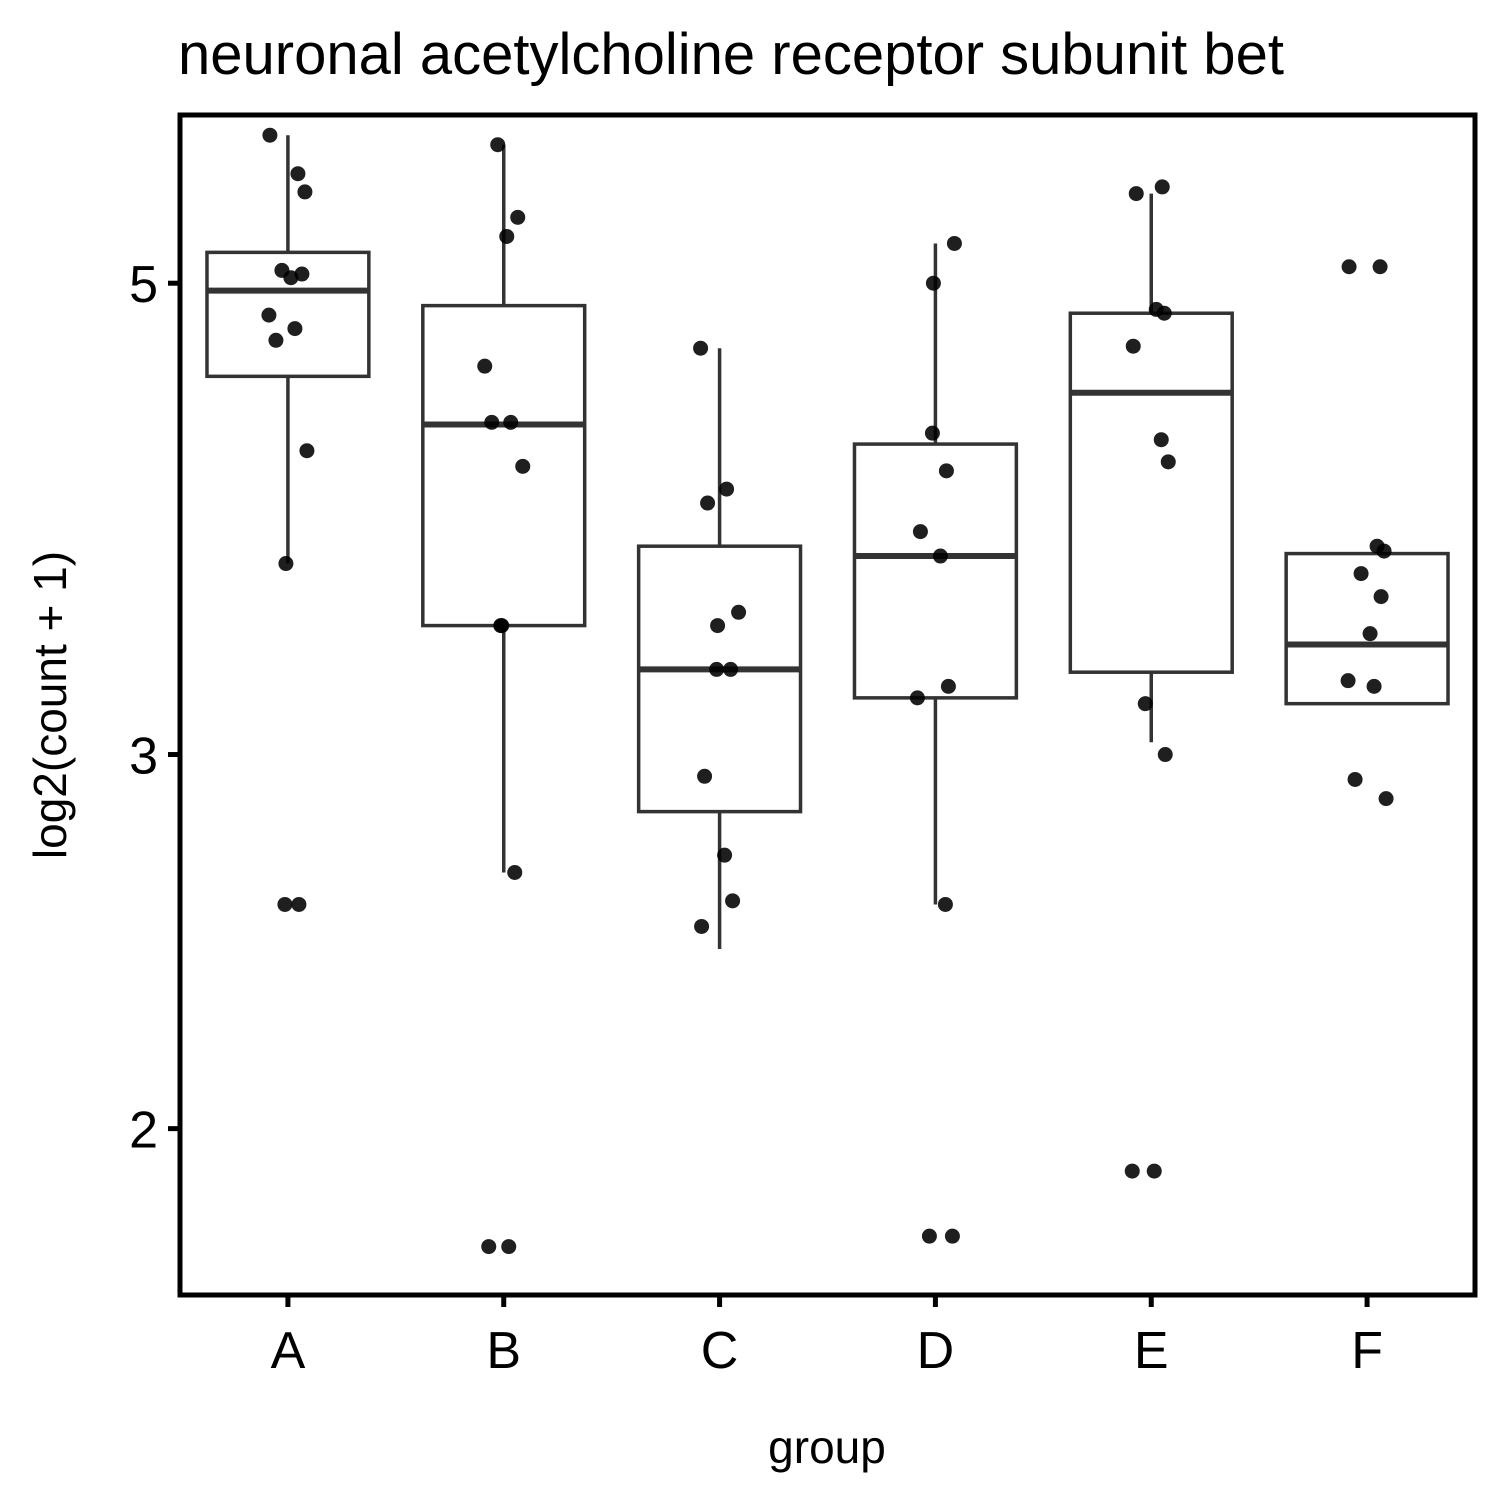 The image size is (1500, 1500). Describe the element at coordinates (1151, 492) in the screenshot. I see `box-E` at that location.